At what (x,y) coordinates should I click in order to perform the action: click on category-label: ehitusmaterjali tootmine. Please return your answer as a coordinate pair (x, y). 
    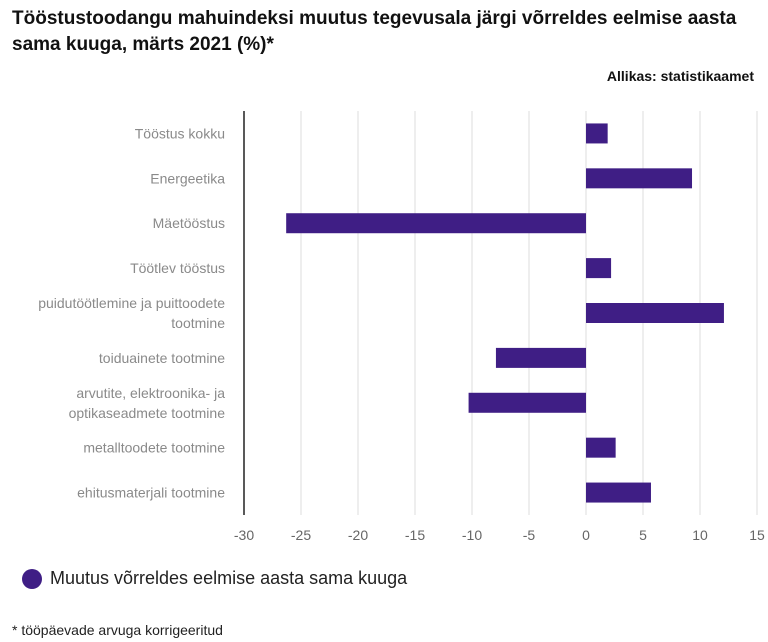
    Looking at the image, I should click on (151, 493).